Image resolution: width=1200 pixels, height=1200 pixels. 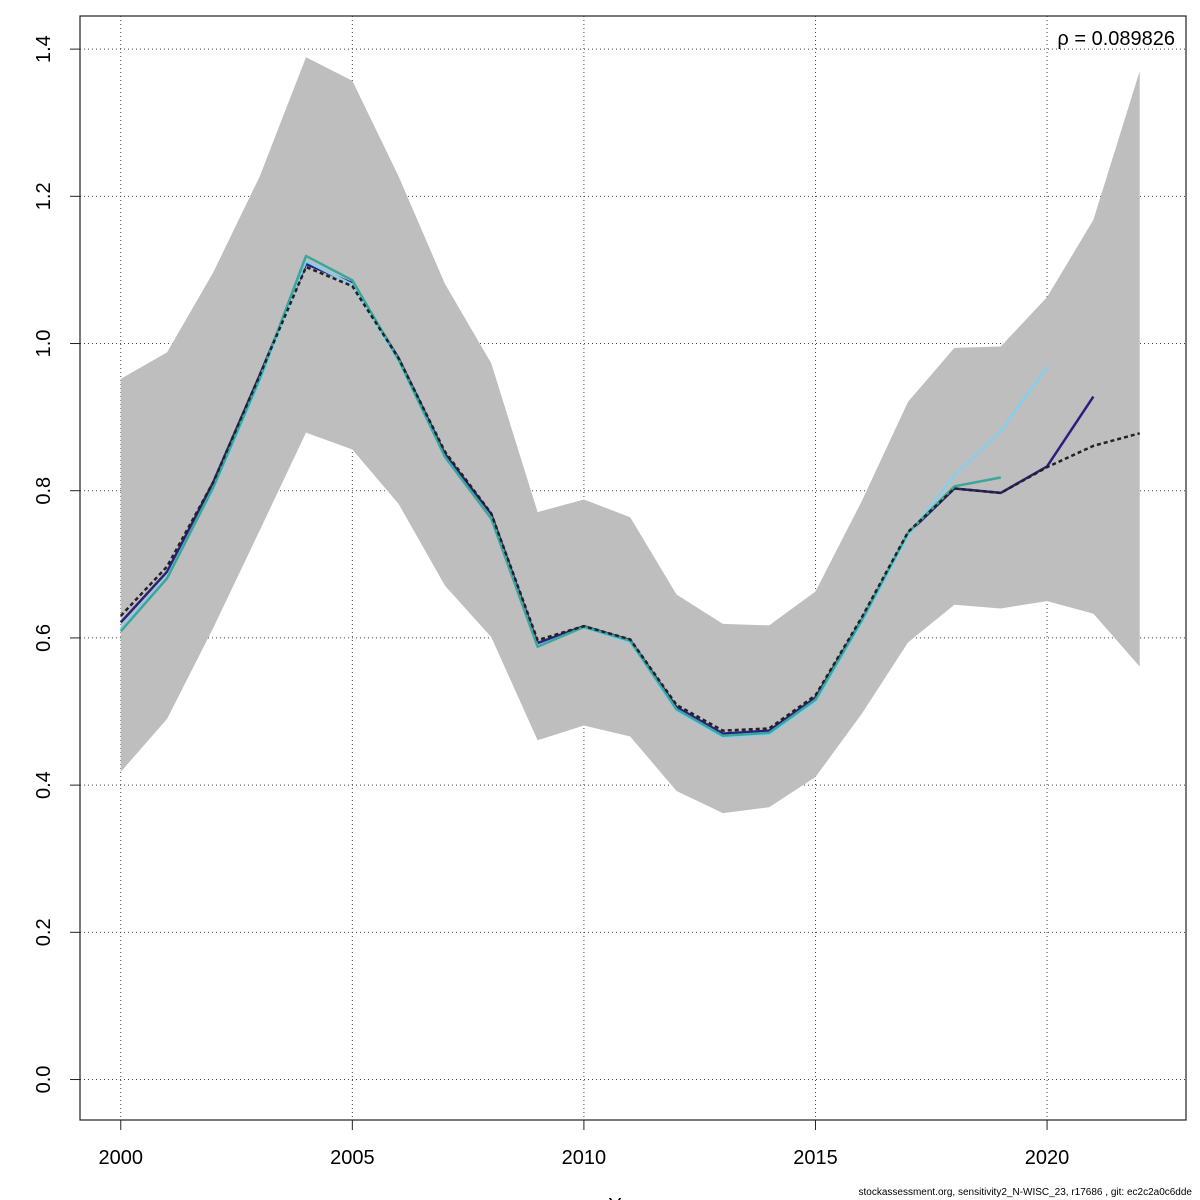 What do you see at coordinates (44, 638) in the screenshot?
I see `y-tick-label: 0.6` at bounding box center [44, 638].